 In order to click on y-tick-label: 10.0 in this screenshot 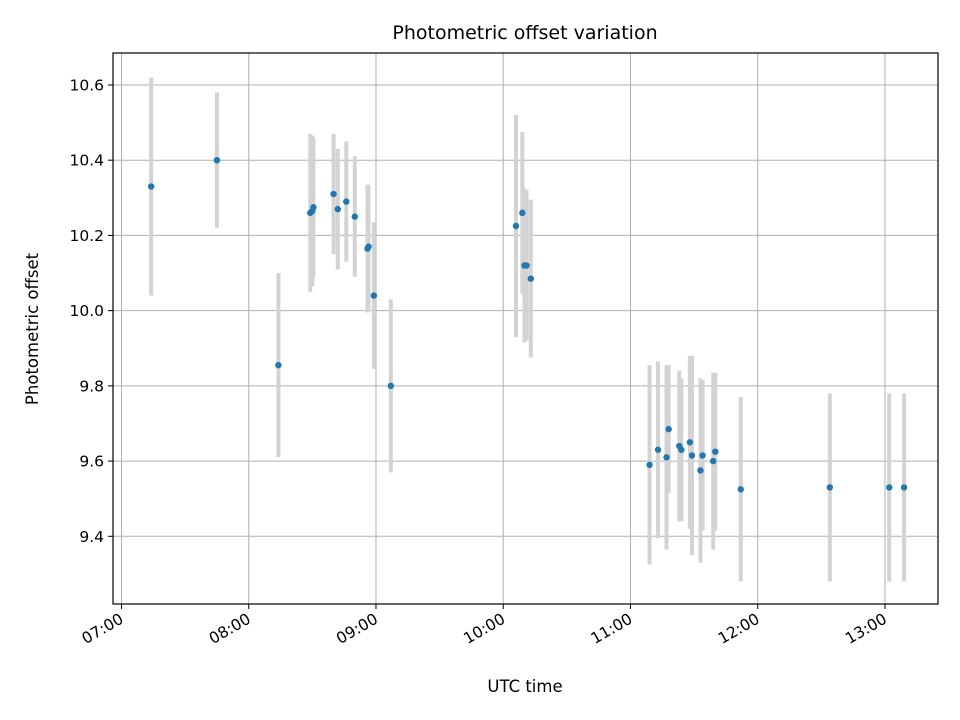, I will do `click(86, 311)`.